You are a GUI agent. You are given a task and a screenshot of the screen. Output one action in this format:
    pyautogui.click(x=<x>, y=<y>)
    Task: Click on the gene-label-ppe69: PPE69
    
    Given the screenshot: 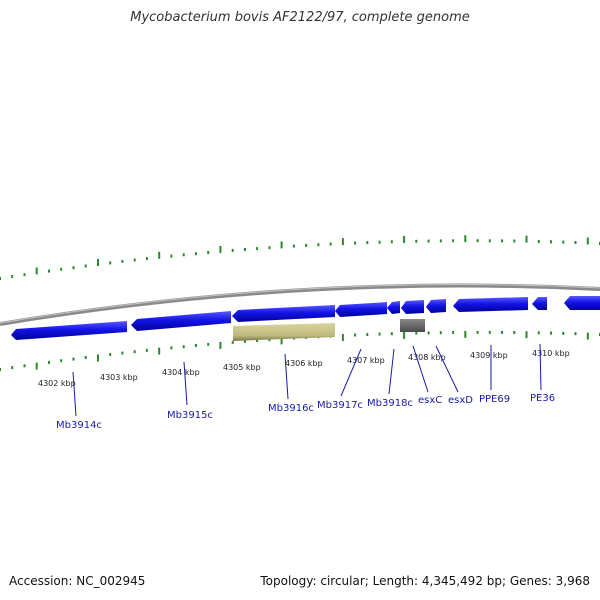 What is the action you would take?
    pyautogui.click(x=494, y=399)
    